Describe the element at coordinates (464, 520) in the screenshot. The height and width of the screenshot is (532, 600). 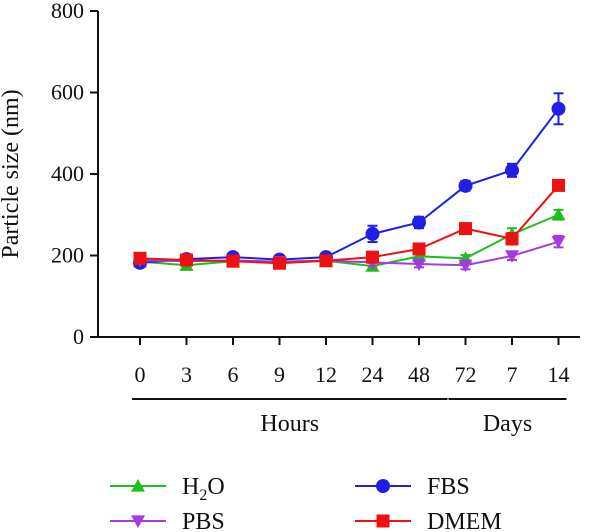
I see `legend-label: DMEM` at that location.